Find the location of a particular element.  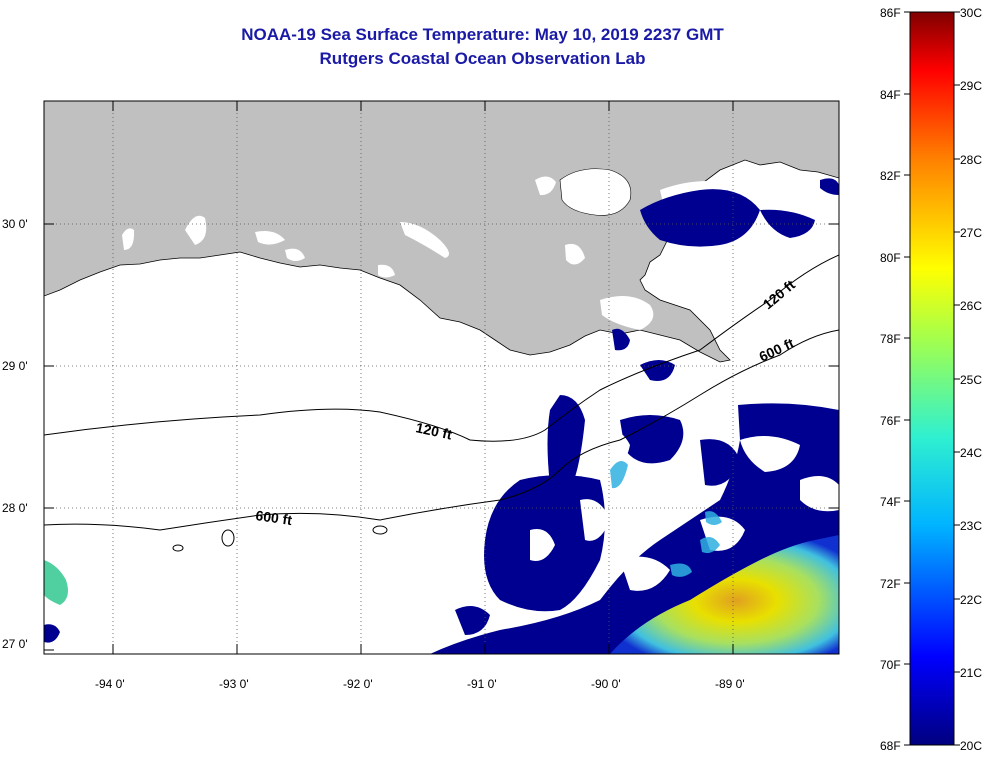

lon-label: -90 0' is located at coordinates (606, 684).